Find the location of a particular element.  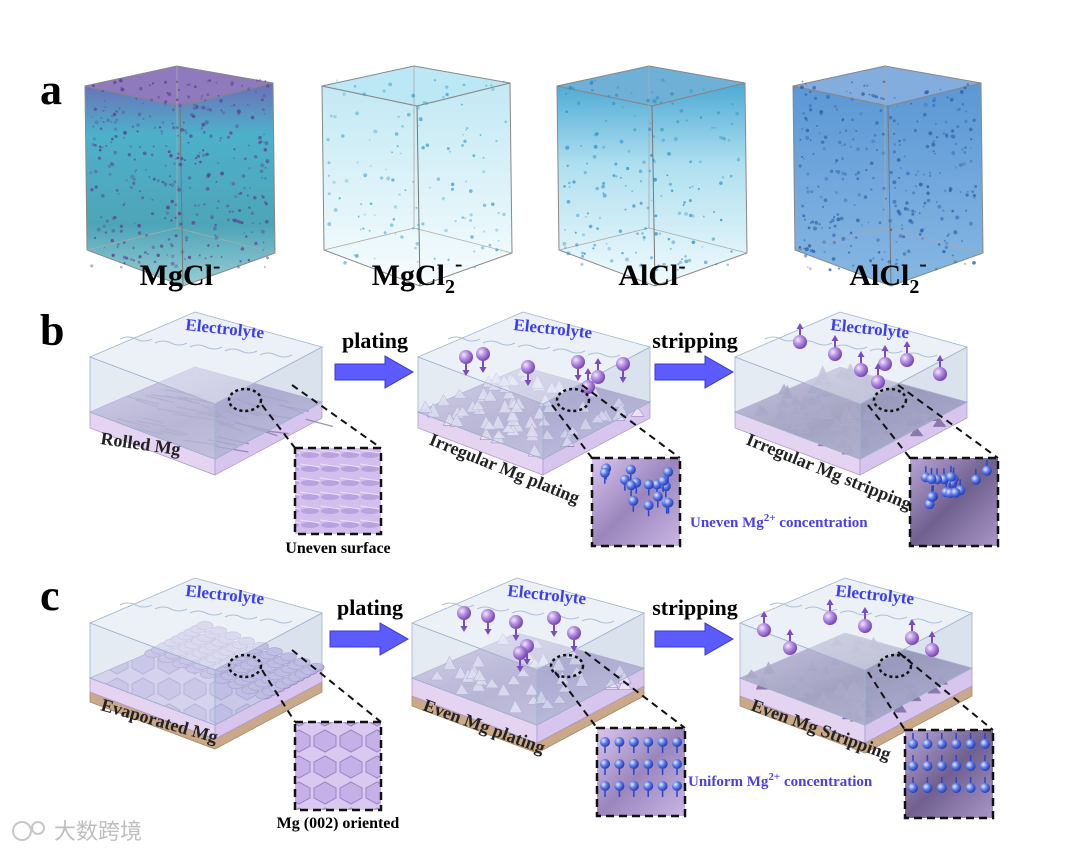

inset-stripping-b is located at coordinates (933, 466).